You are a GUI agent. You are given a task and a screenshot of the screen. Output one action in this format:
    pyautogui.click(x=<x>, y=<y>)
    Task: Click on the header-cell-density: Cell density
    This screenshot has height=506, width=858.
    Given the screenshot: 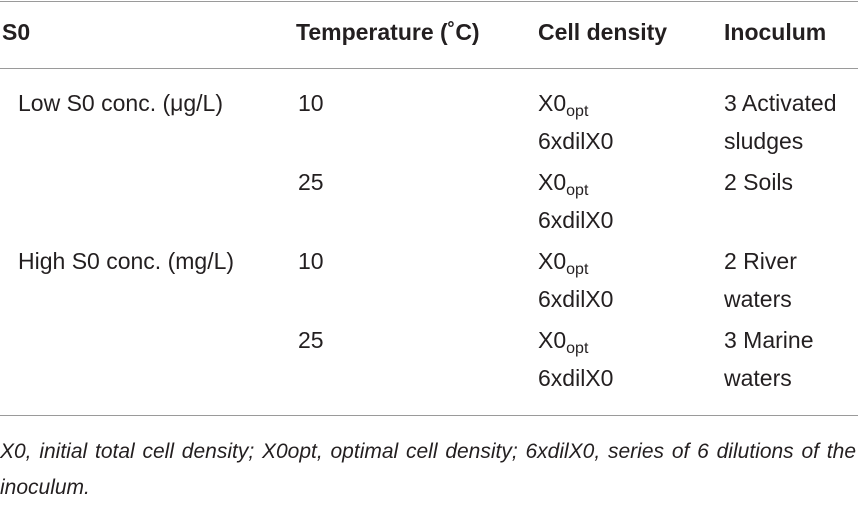 What is the action you would take?
    pyautogui.click(x=603, y=32)
    